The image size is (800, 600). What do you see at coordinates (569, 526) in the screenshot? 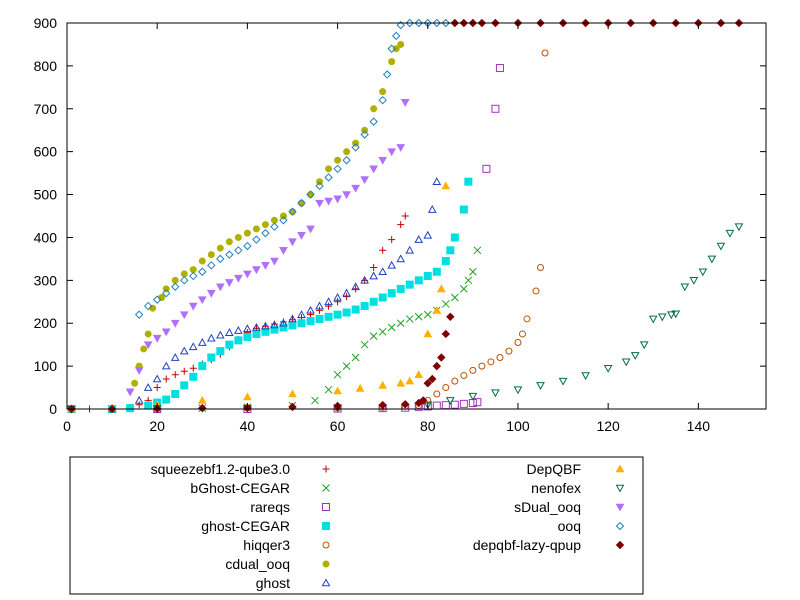
I see `legend-label: ooq` at bounding box center [569, 526].